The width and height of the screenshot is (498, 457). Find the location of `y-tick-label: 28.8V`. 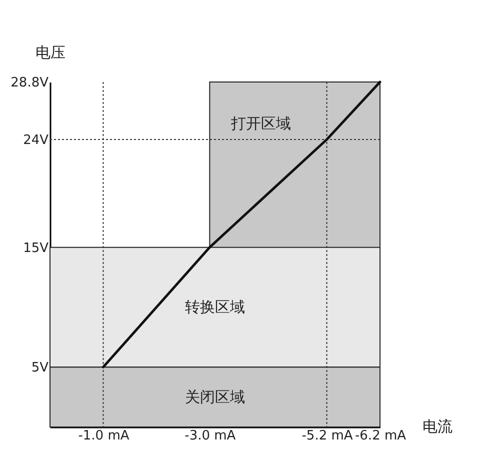

y-tick-label: 28.8V is located at coordinates (29, 83).